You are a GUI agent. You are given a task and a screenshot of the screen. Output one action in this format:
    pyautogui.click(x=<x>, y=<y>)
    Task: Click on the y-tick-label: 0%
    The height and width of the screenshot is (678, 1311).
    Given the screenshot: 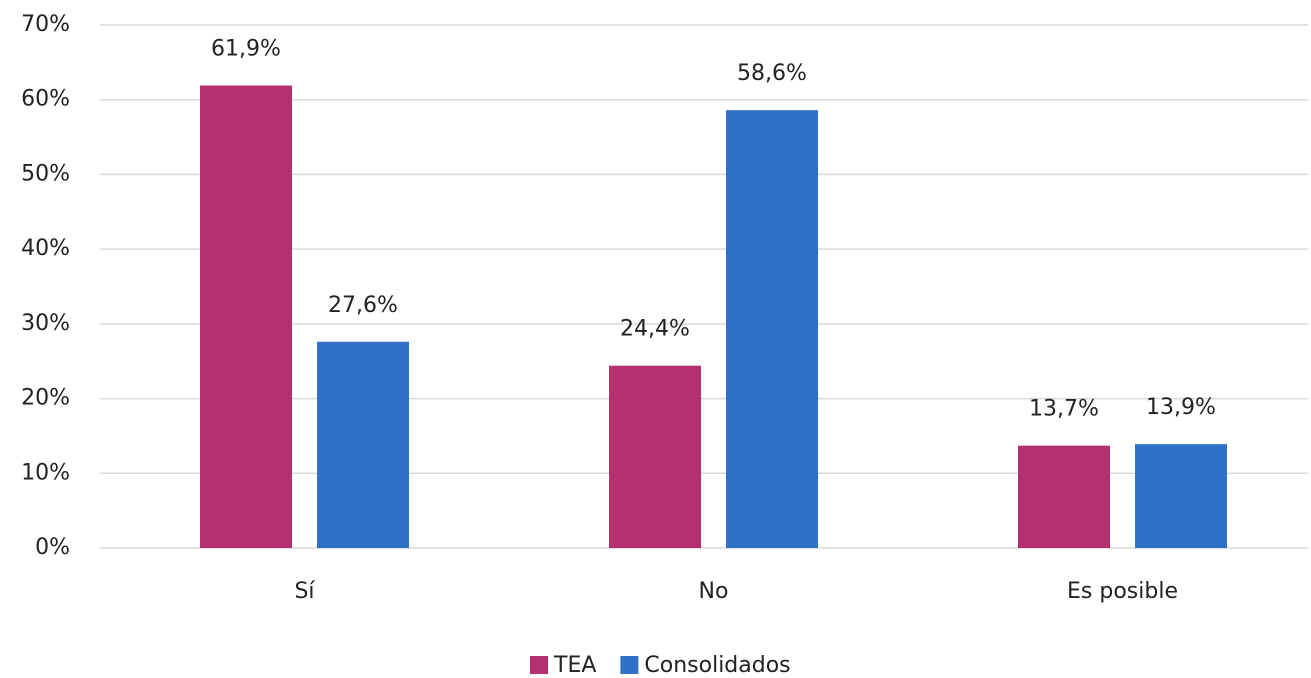 What is the action you would take?
    pyautogui.click(x=52, y=547)
    